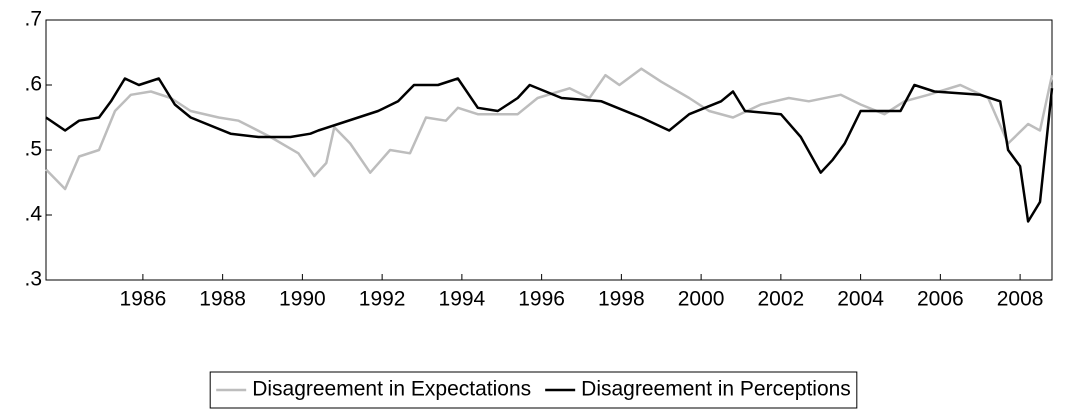  Describe the element at coordinates (33, 149) in the screenshot. I see `y-tick-label: .5` at that location.